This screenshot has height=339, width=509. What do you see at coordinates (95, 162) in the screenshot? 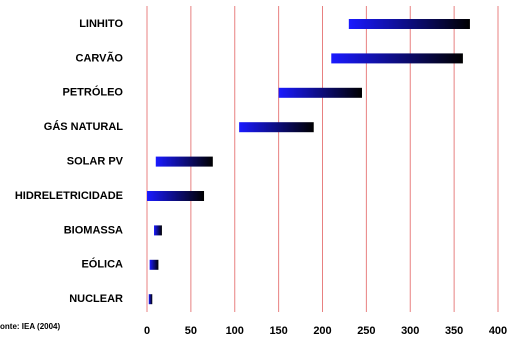
I see `y-tick-label: SOLAR PV` at bounding box center [95, 162].